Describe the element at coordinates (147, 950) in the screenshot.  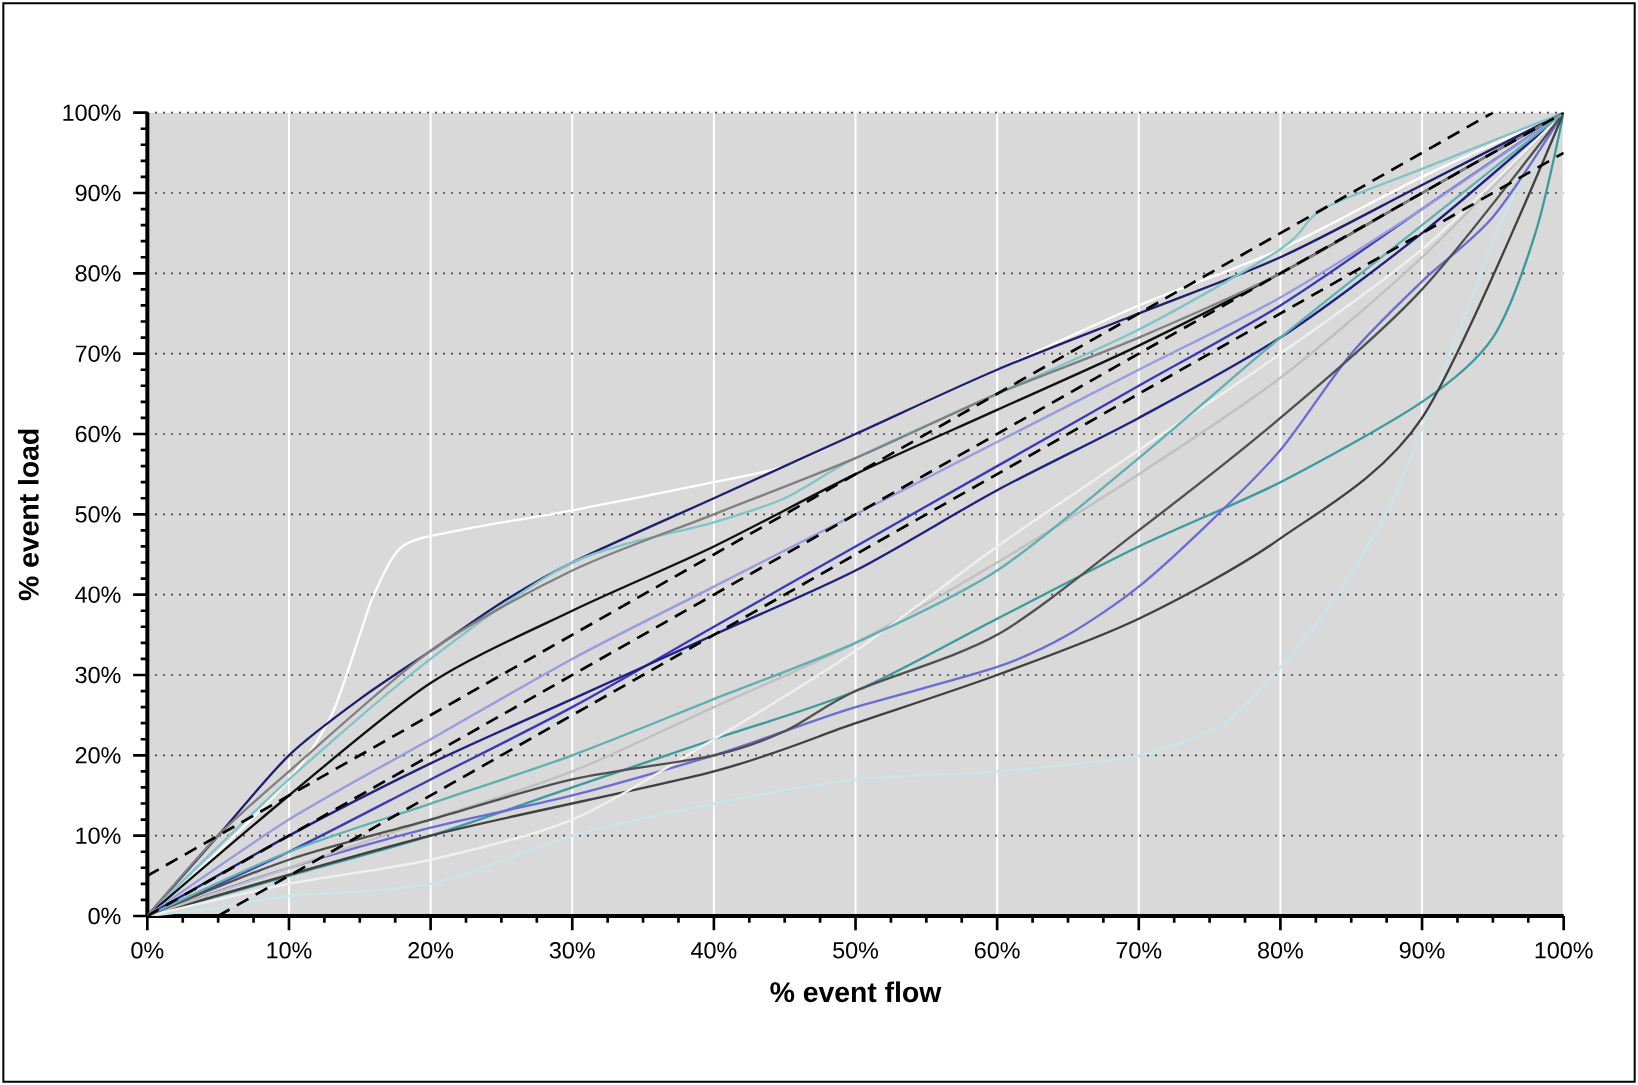
I see `x-tick-label: 0%` at that location.